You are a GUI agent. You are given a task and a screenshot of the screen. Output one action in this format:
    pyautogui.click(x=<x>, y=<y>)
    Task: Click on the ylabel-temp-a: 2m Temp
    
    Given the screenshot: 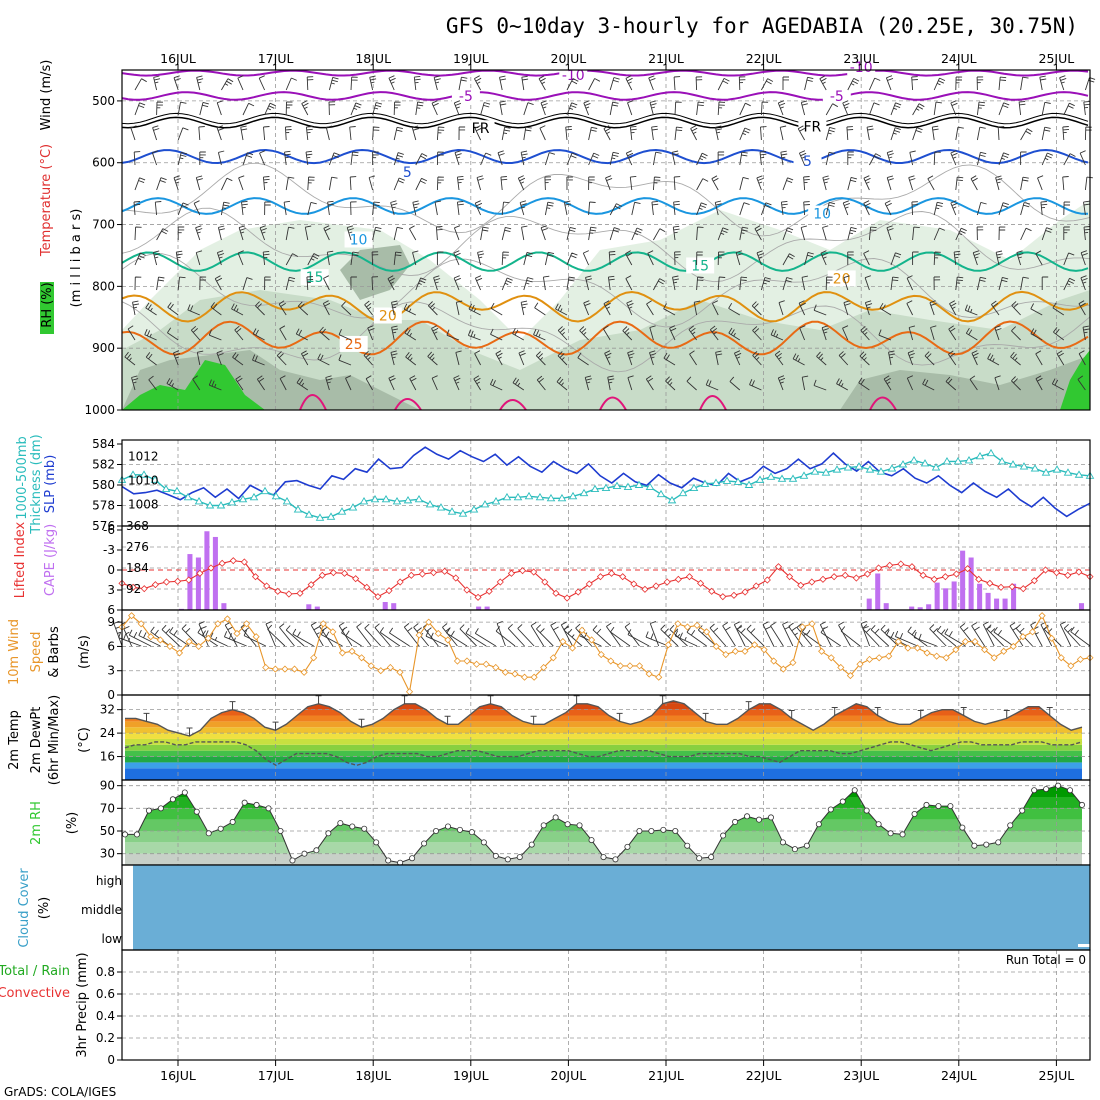 What is the action you would take?
    pyautogui.click(x=14, y=740)
    